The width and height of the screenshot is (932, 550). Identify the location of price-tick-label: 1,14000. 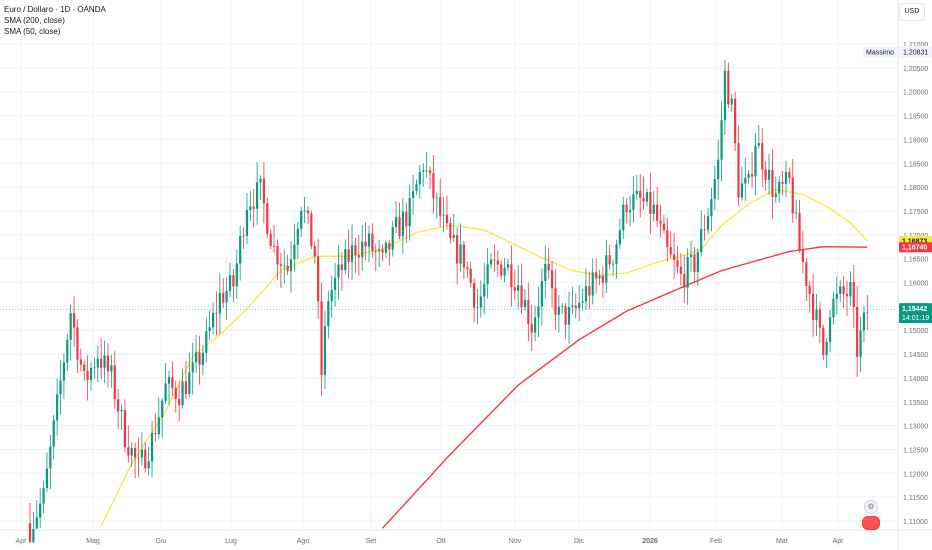
(915, 379).